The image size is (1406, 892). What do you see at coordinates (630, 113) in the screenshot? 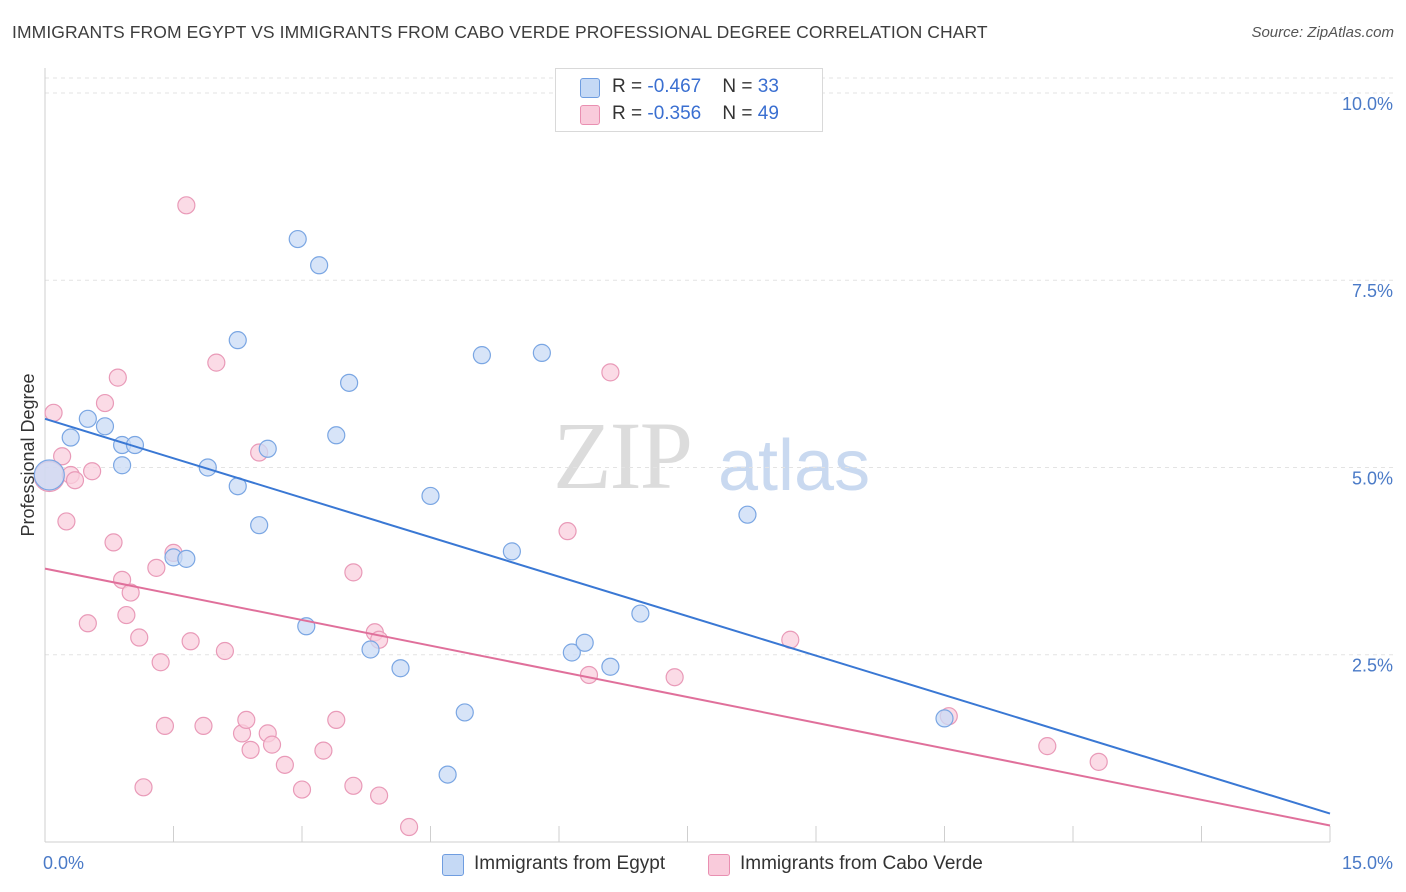
I see `legend-cabo-r-label: R =` at bounding box center [630, 113].